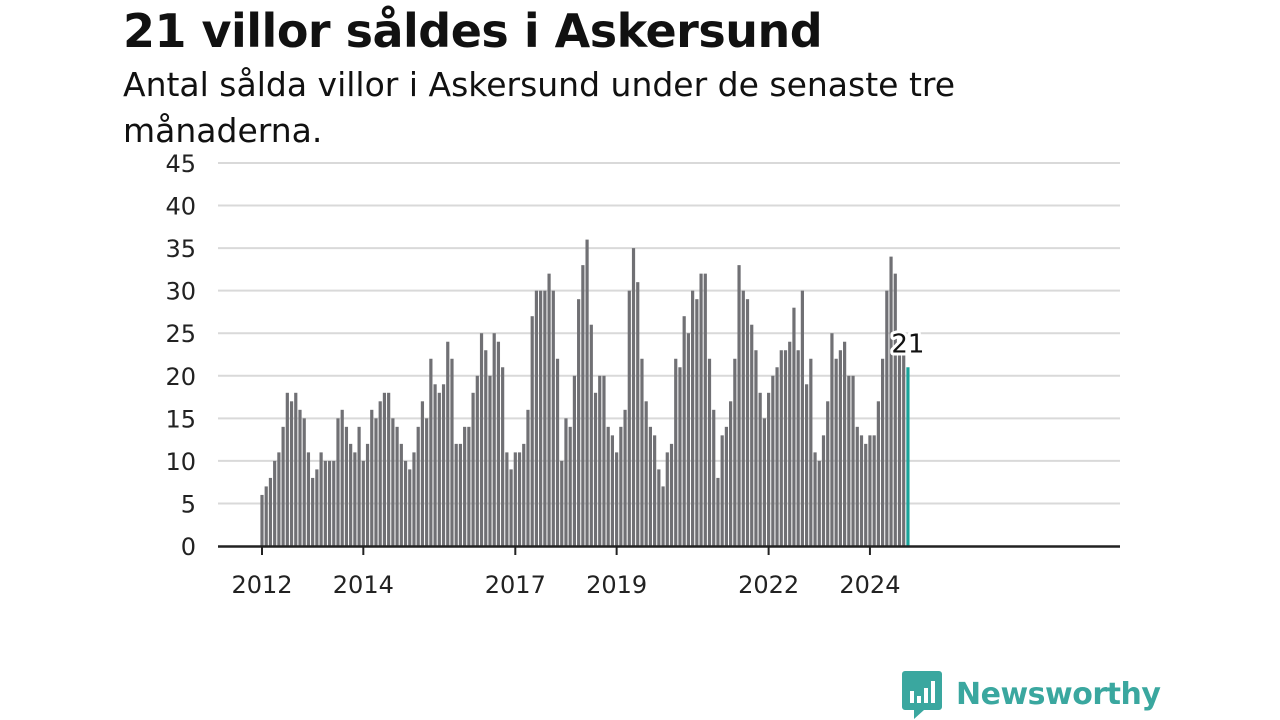 This screenshot has height=720, width=1280. Describe the element at coordinates (180, 249) in the screenshot. I see `y-tick-label: 35` at that location.